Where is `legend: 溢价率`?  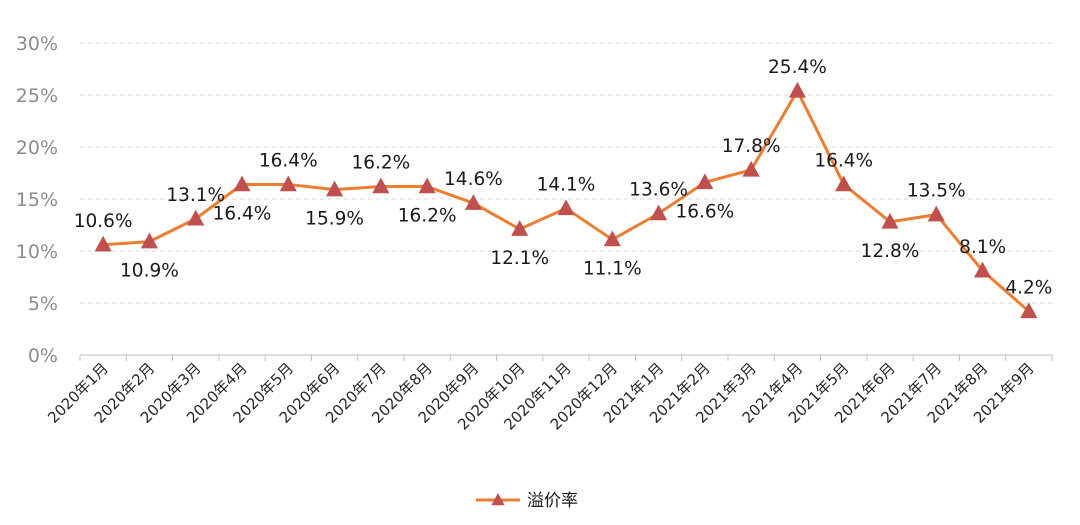 legend: 溢价率 is located at coordinates (527, 501).